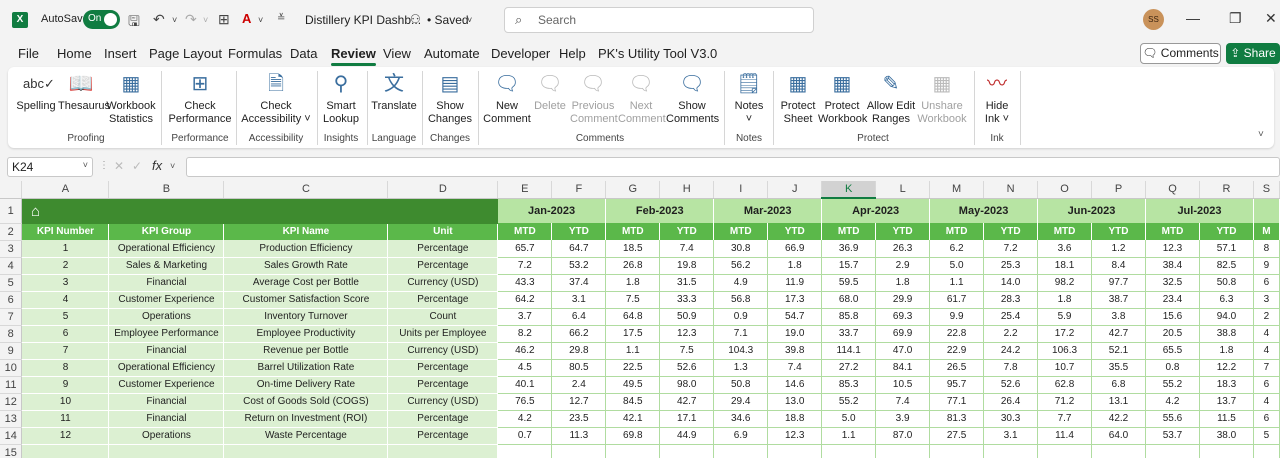 The image size is (1280, 458). I want to click on menu-formulas: Formulas, so click(255, 53).